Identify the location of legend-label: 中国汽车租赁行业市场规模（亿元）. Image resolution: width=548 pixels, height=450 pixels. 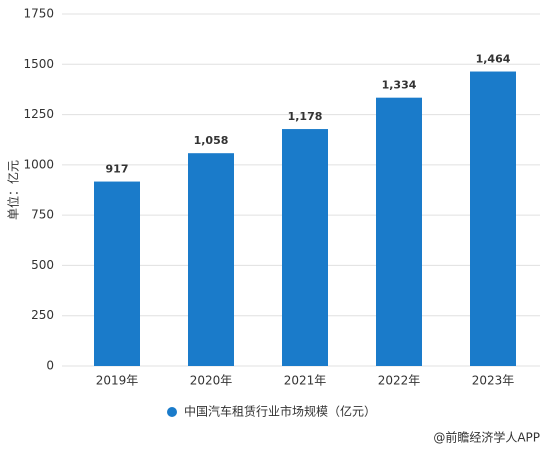
(280, 411).